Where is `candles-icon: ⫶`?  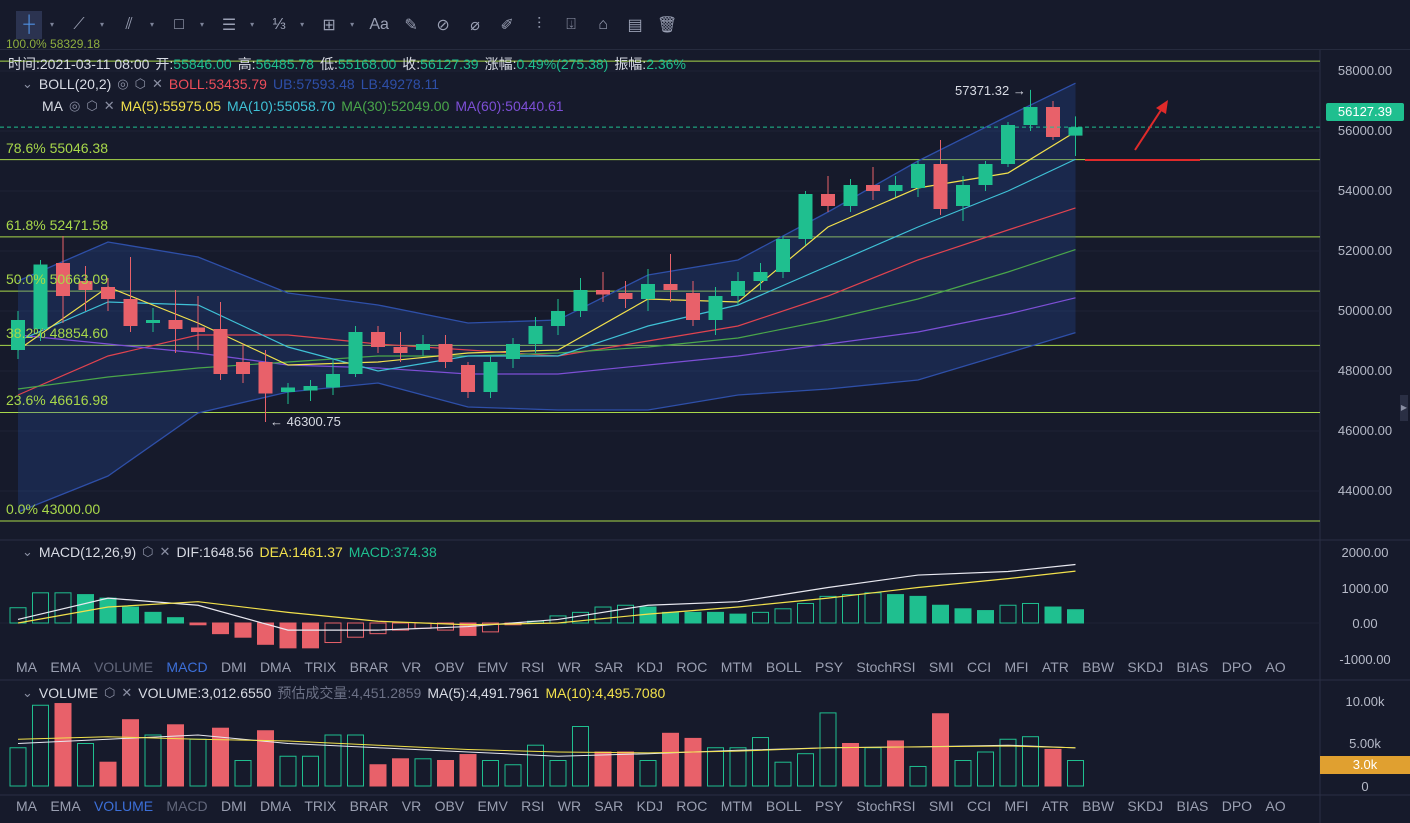 candles-icon: ⫶ is located at coordinates (539, 24).